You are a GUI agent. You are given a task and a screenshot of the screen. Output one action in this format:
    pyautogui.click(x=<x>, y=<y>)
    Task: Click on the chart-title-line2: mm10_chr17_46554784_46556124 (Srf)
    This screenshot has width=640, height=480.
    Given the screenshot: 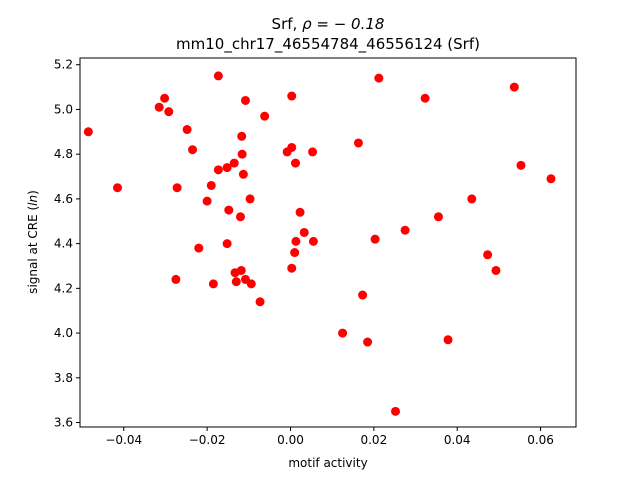 What is the action you would take?
    pyautogui.click(x=328, y=44)
    